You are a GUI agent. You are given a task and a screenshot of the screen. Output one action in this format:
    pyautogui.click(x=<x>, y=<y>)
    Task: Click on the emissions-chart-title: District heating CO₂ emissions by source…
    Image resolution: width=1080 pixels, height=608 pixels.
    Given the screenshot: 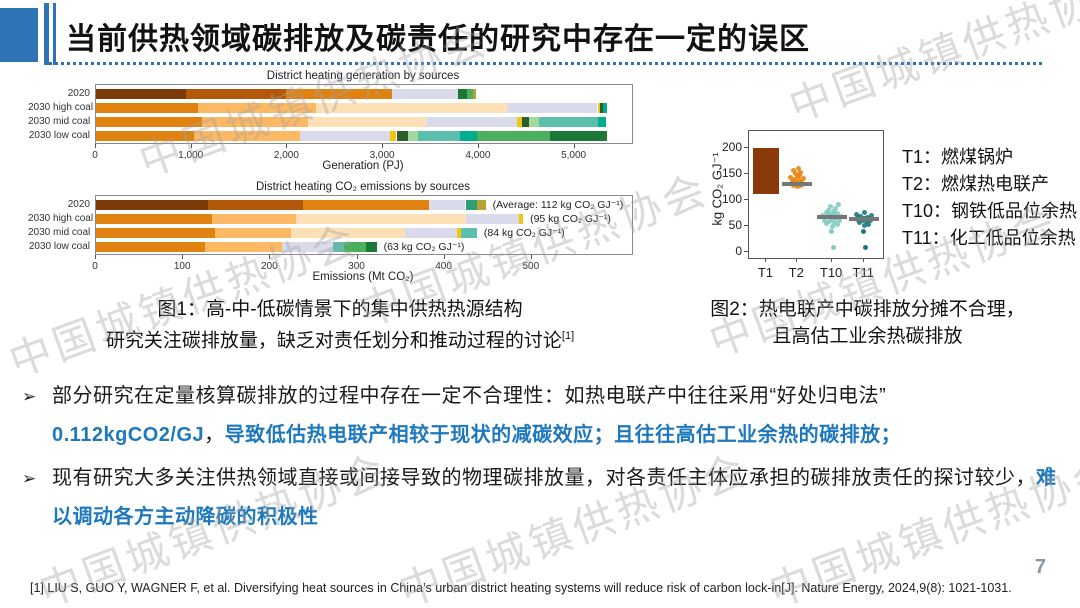 What is the action you would take?
    pyautogui.click(x=363, y=187)
    